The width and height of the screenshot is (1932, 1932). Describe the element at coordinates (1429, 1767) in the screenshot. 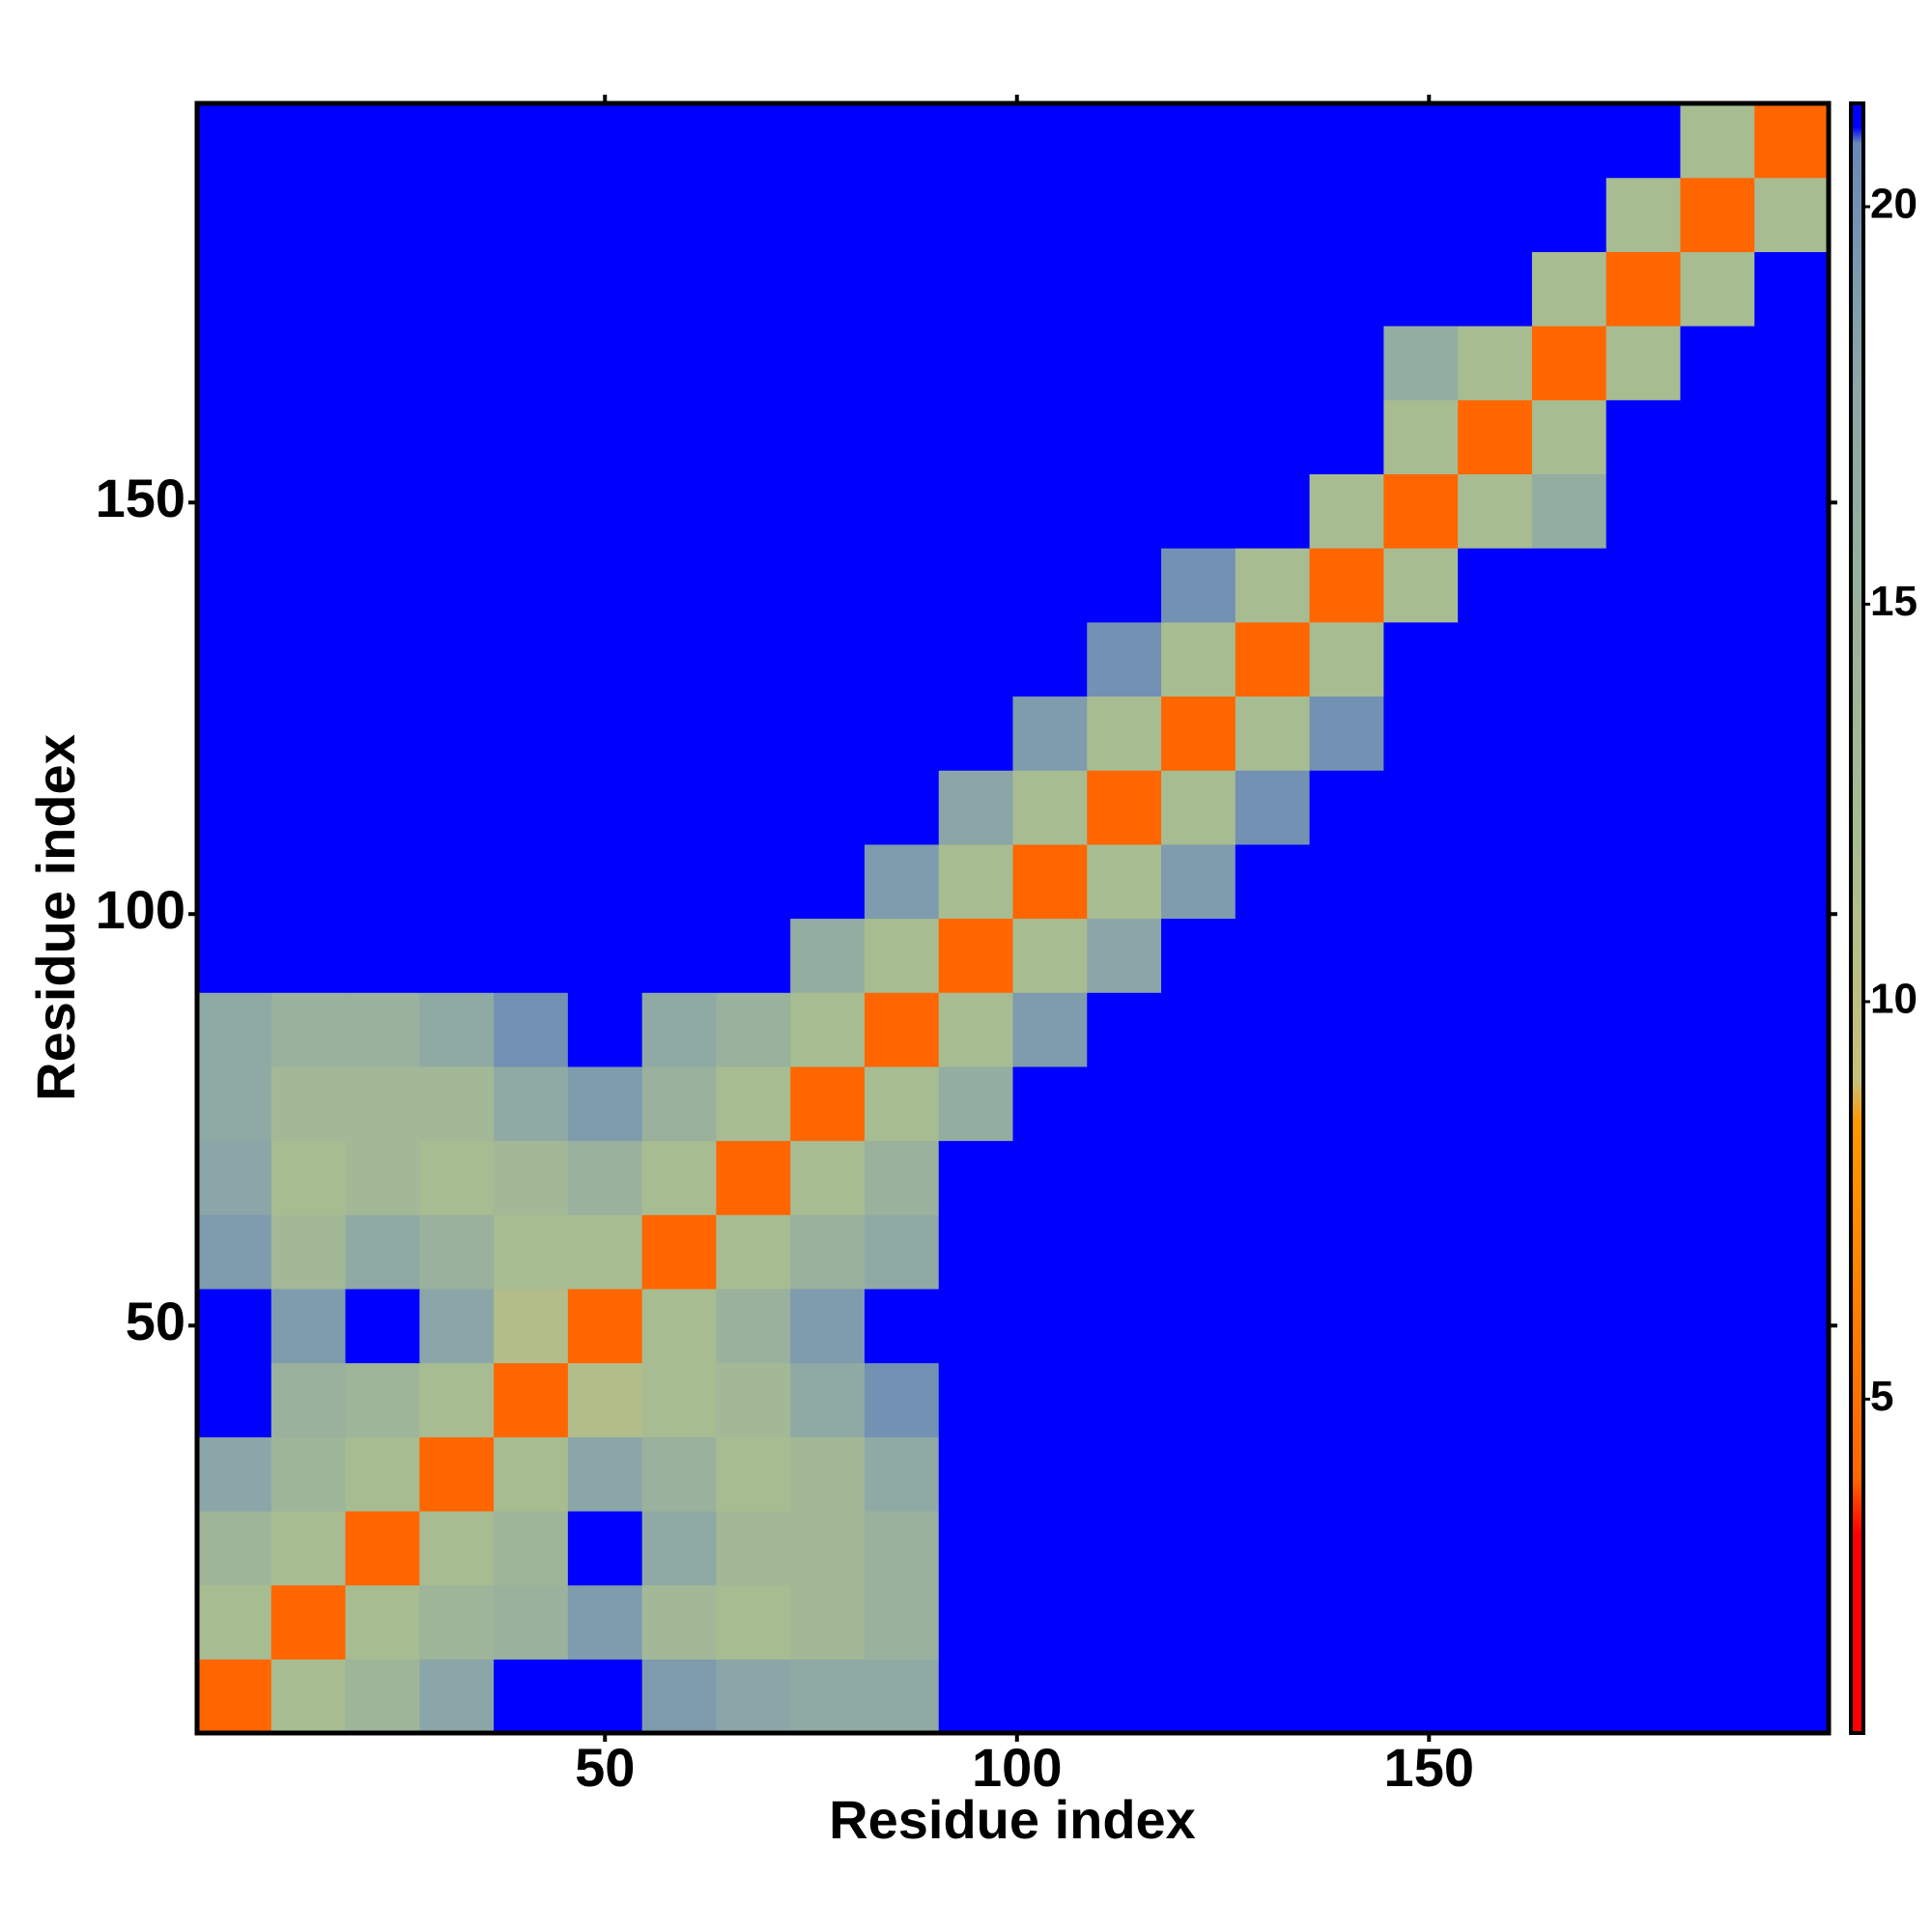

I see `x-tick-label: 150` at that location.